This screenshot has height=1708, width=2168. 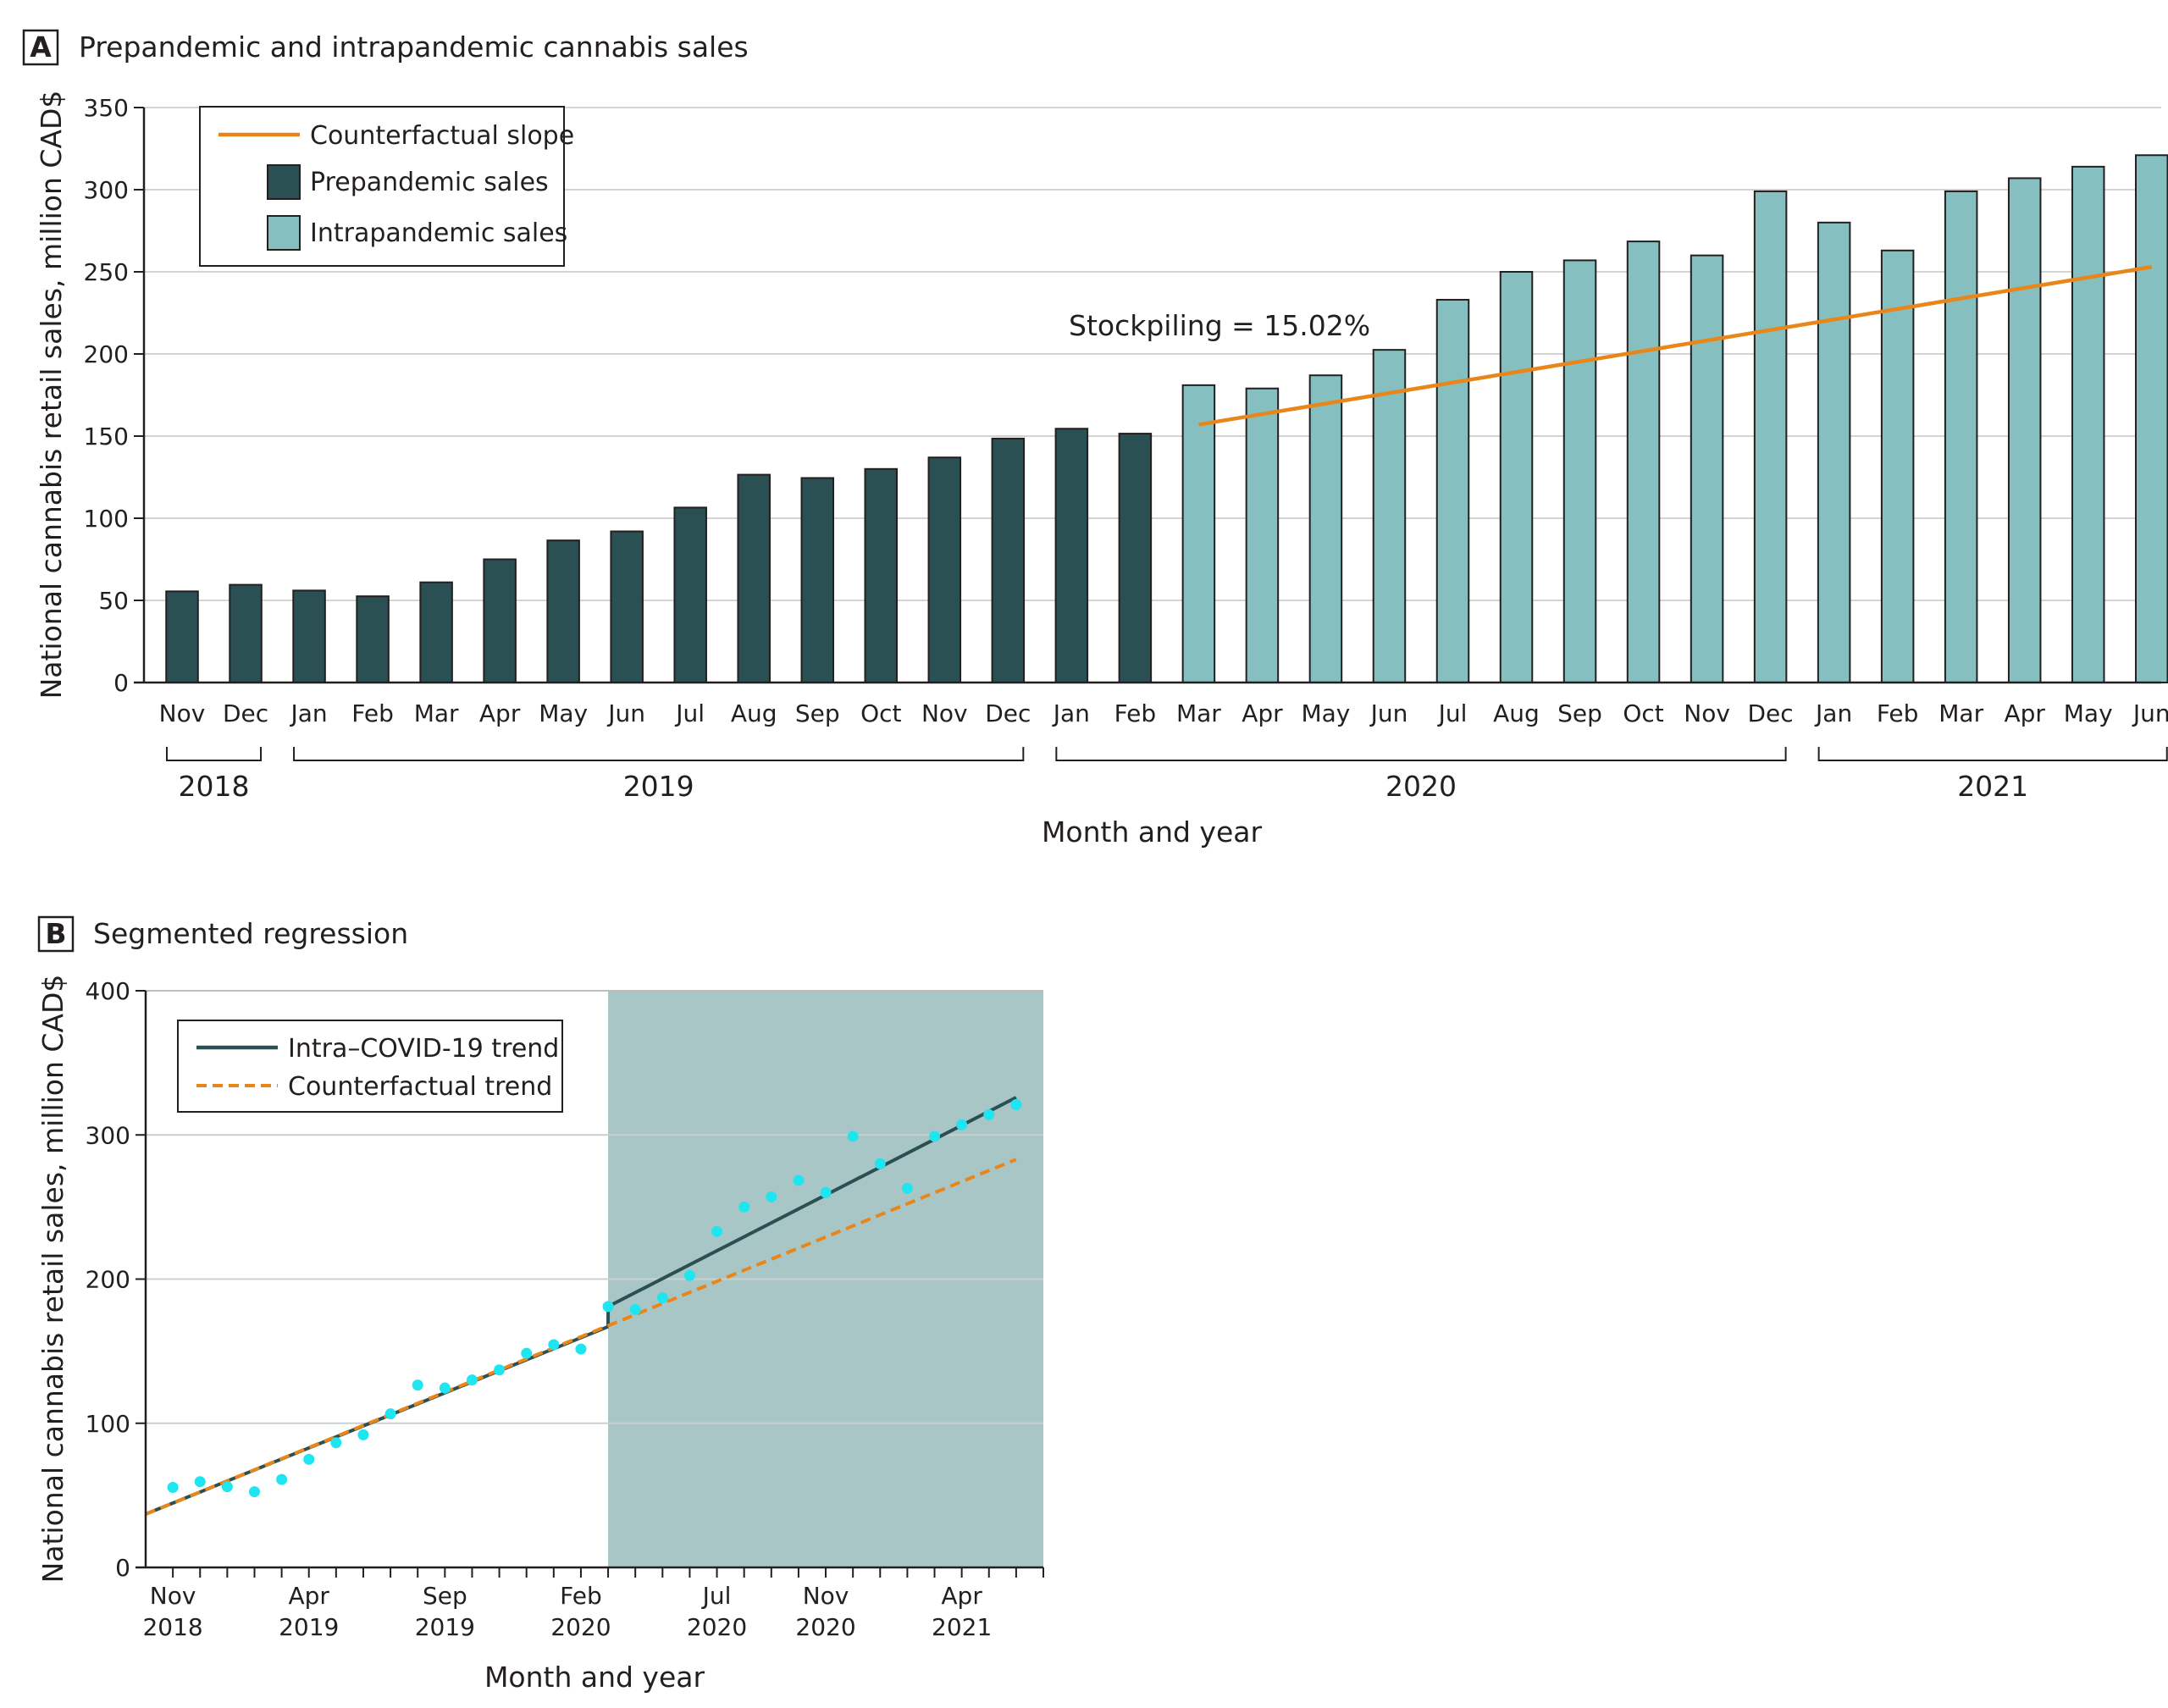 What do you see at coordinates (172, 1627) in the screenshot?
I see `panel-b-x-tick-label: 2018` at bounding box center [172, 1627].